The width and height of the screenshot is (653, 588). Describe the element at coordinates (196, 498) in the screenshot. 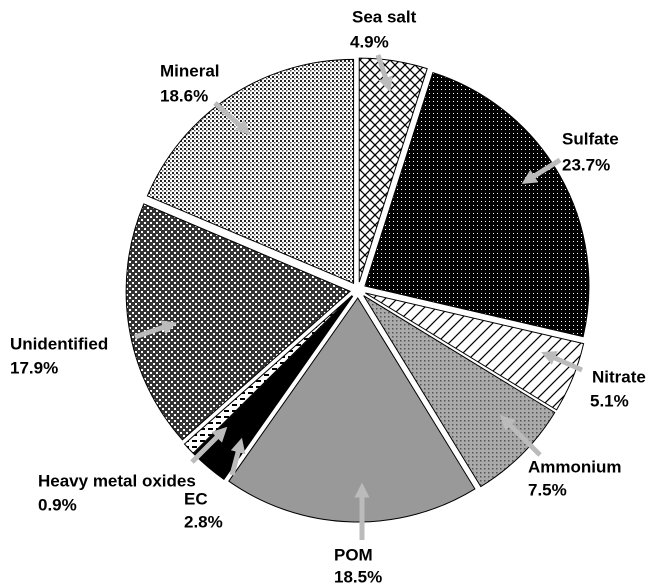

I see `slice-label: EC` at that location.